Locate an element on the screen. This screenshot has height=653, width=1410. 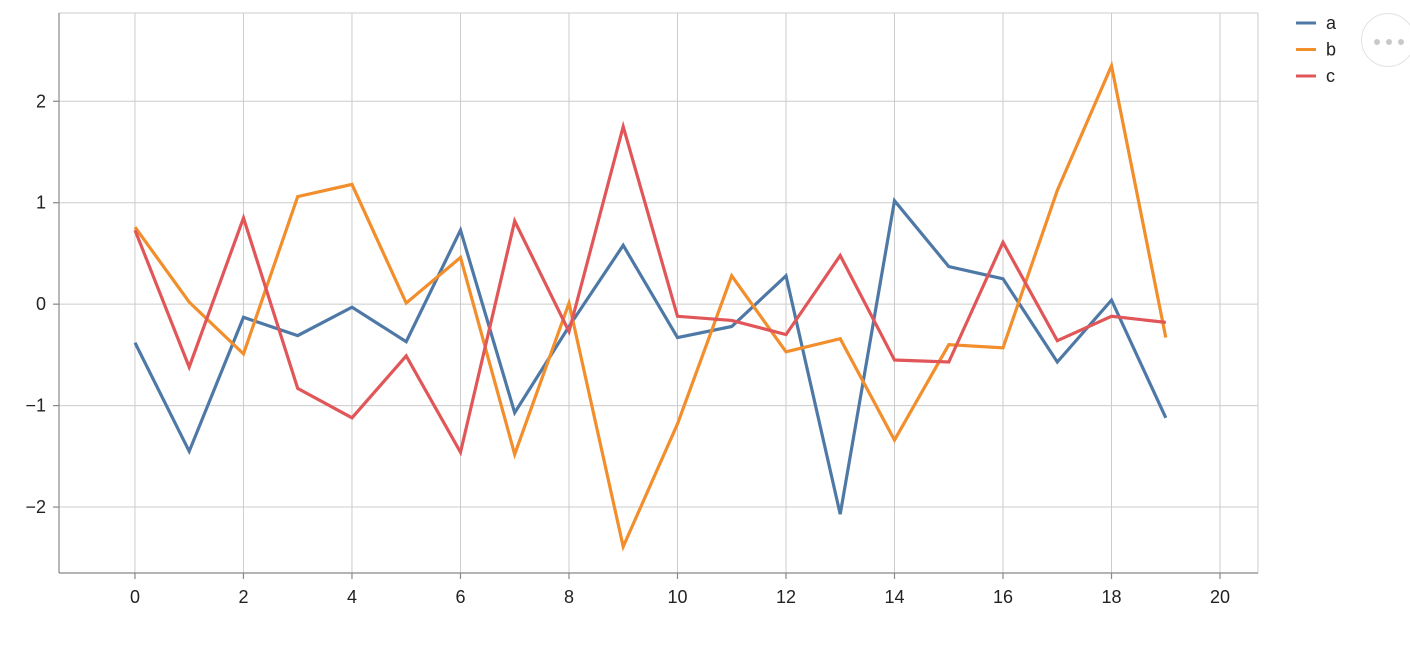
x-tick-label: 16 is located at coordinates (1003, 597).